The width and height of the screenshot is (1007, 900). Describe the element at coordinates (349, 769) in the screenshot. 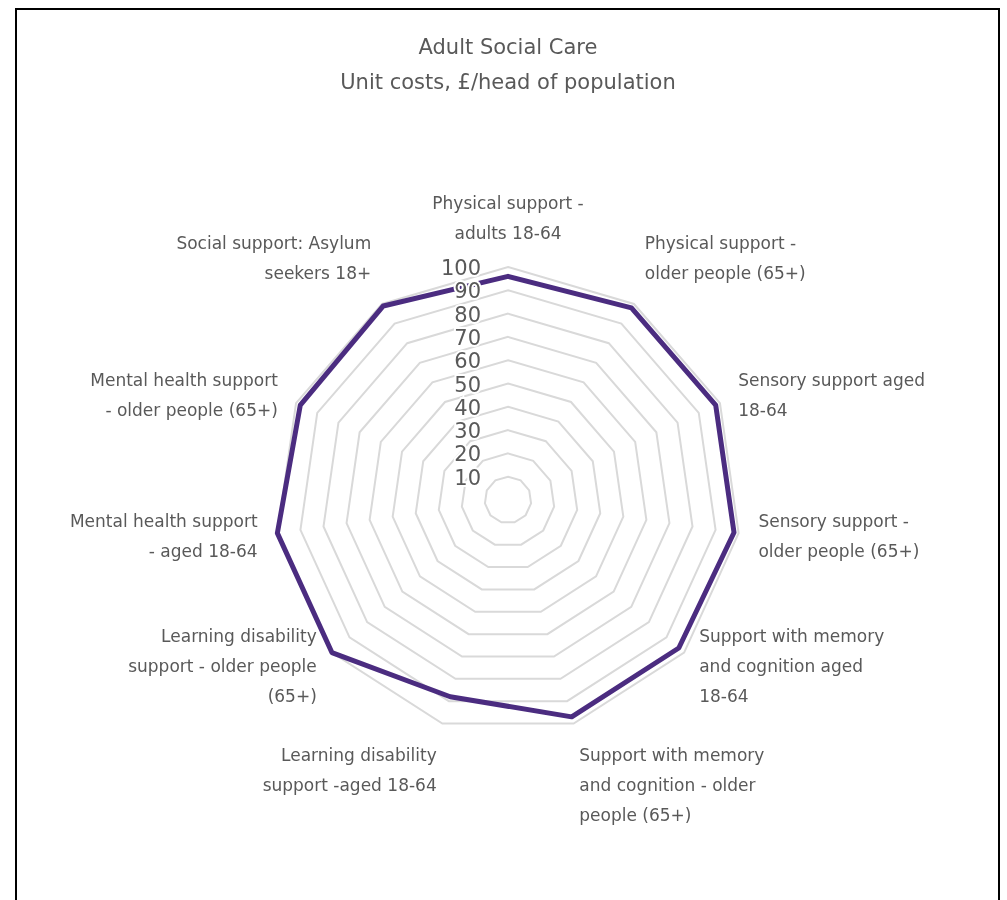

I see `spoke-label: Learning disability support -aged 18-64` at that location.